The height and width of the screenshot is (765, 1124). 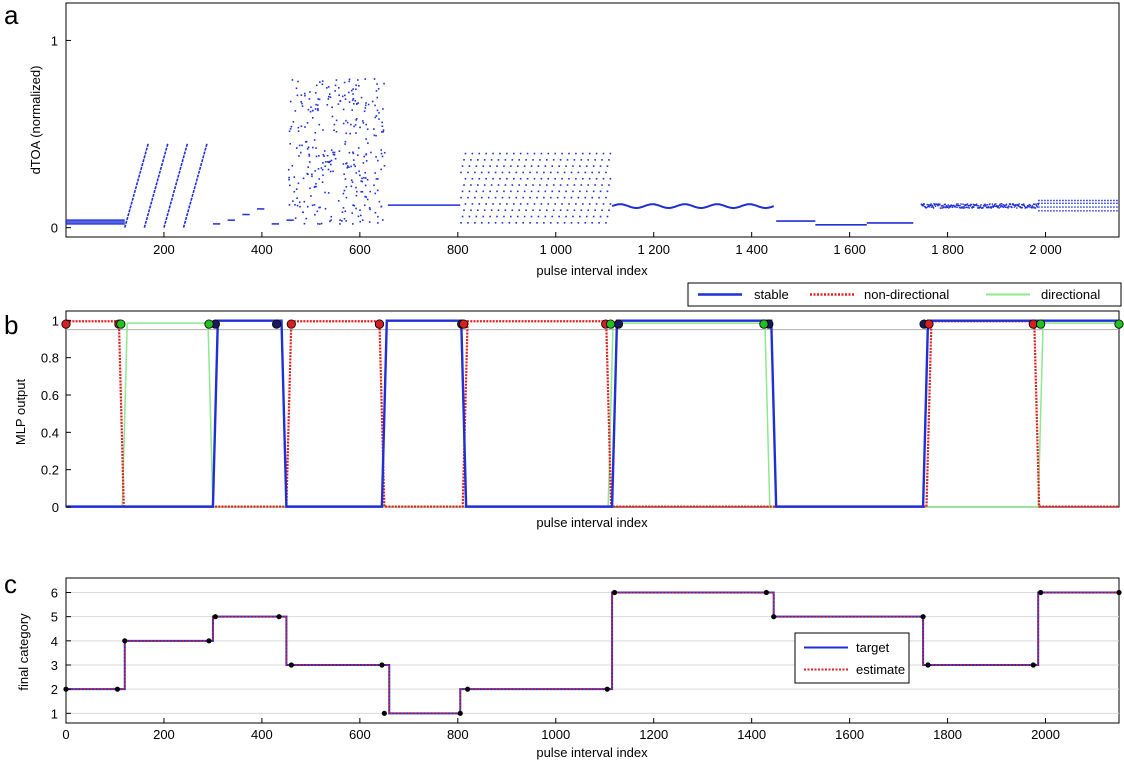 What do you see at coordinates (555, 734) in the screenshot?
I see `c-xtick-label: 1000` at bounding box center [555, 734].